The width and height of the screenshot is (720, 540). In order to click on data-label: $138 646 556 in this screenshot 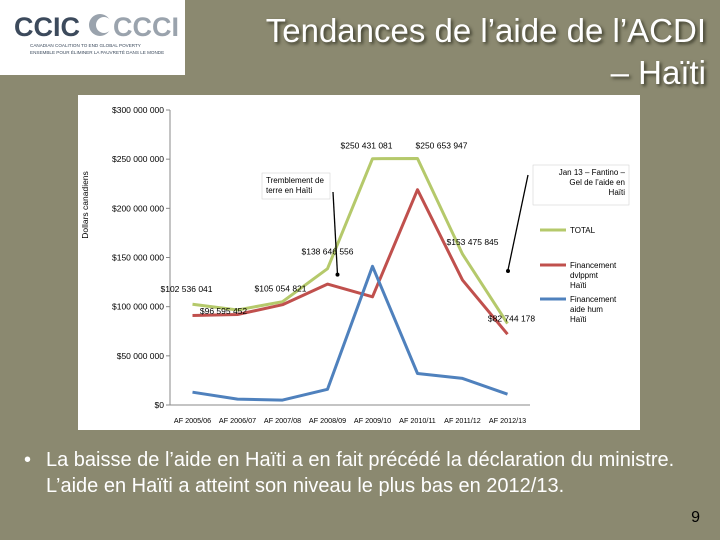, I will do `click(328, 252)`.